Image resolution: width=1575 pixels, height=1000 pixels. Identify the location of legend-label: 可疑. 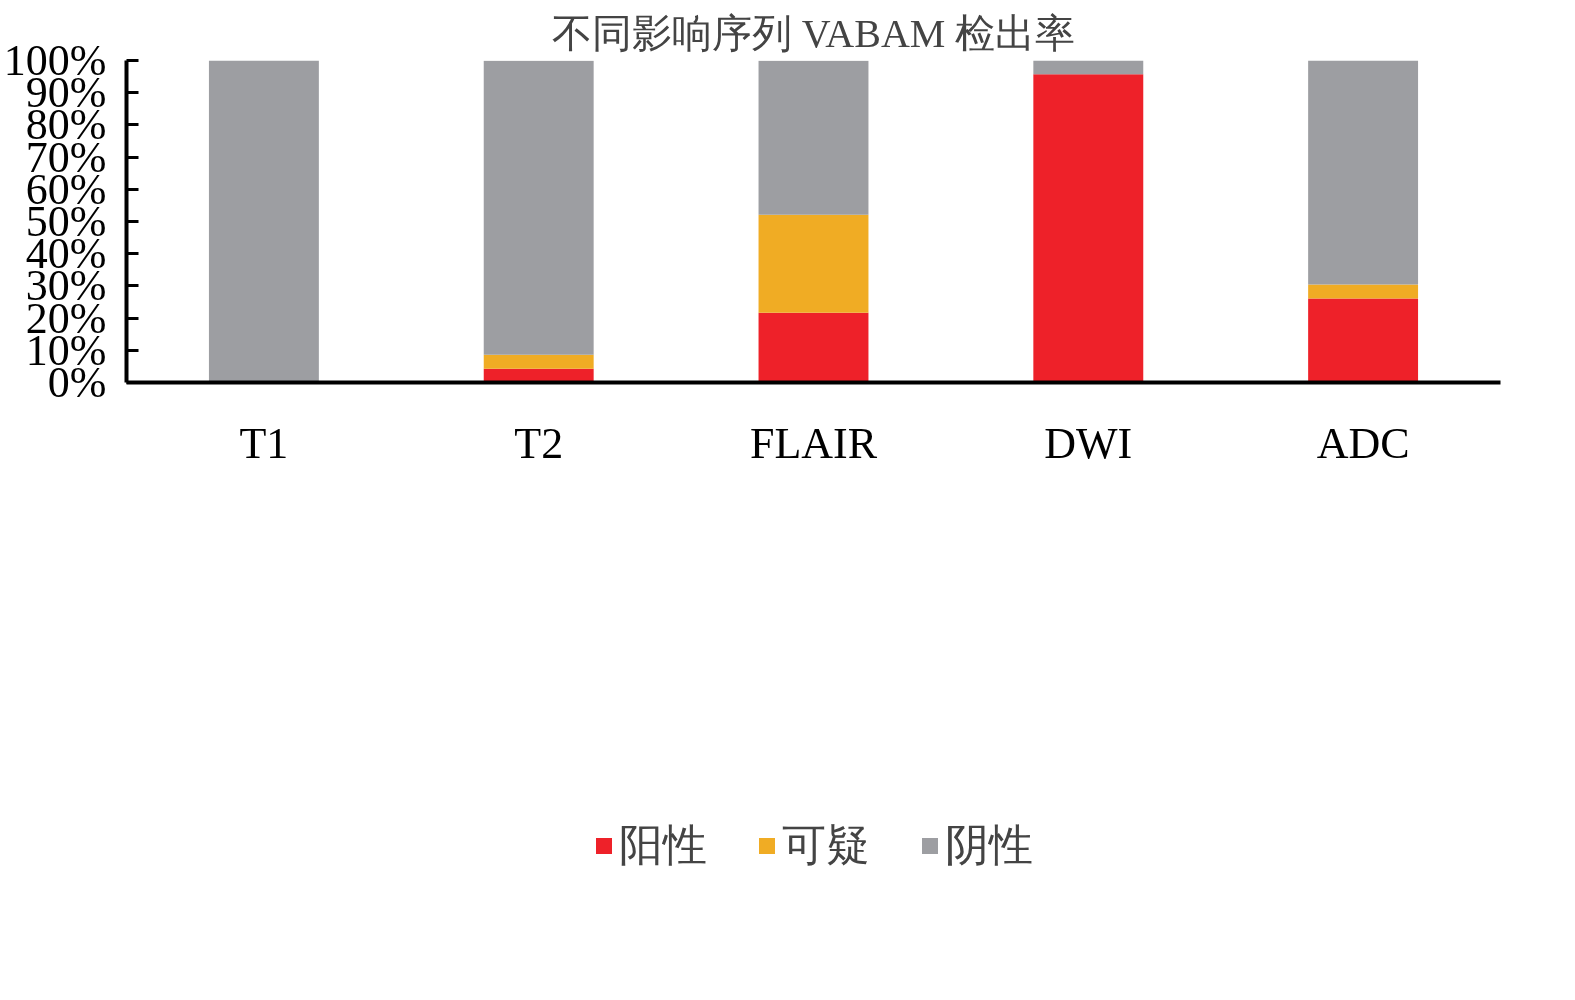
(825, 845).